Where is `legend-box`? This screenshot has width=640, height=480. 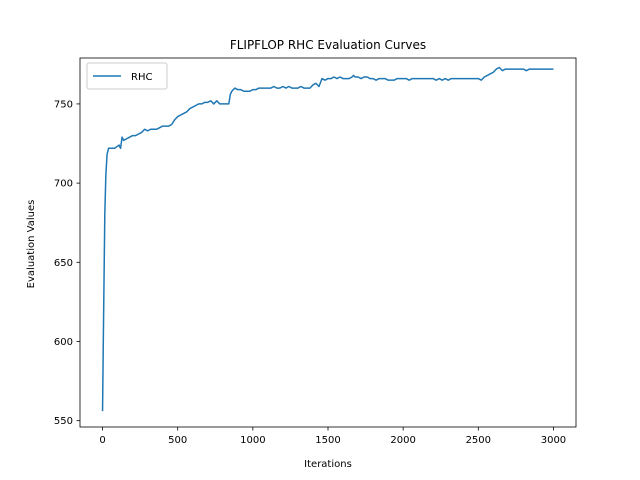 legend-box is located at coordinates (127, 76).